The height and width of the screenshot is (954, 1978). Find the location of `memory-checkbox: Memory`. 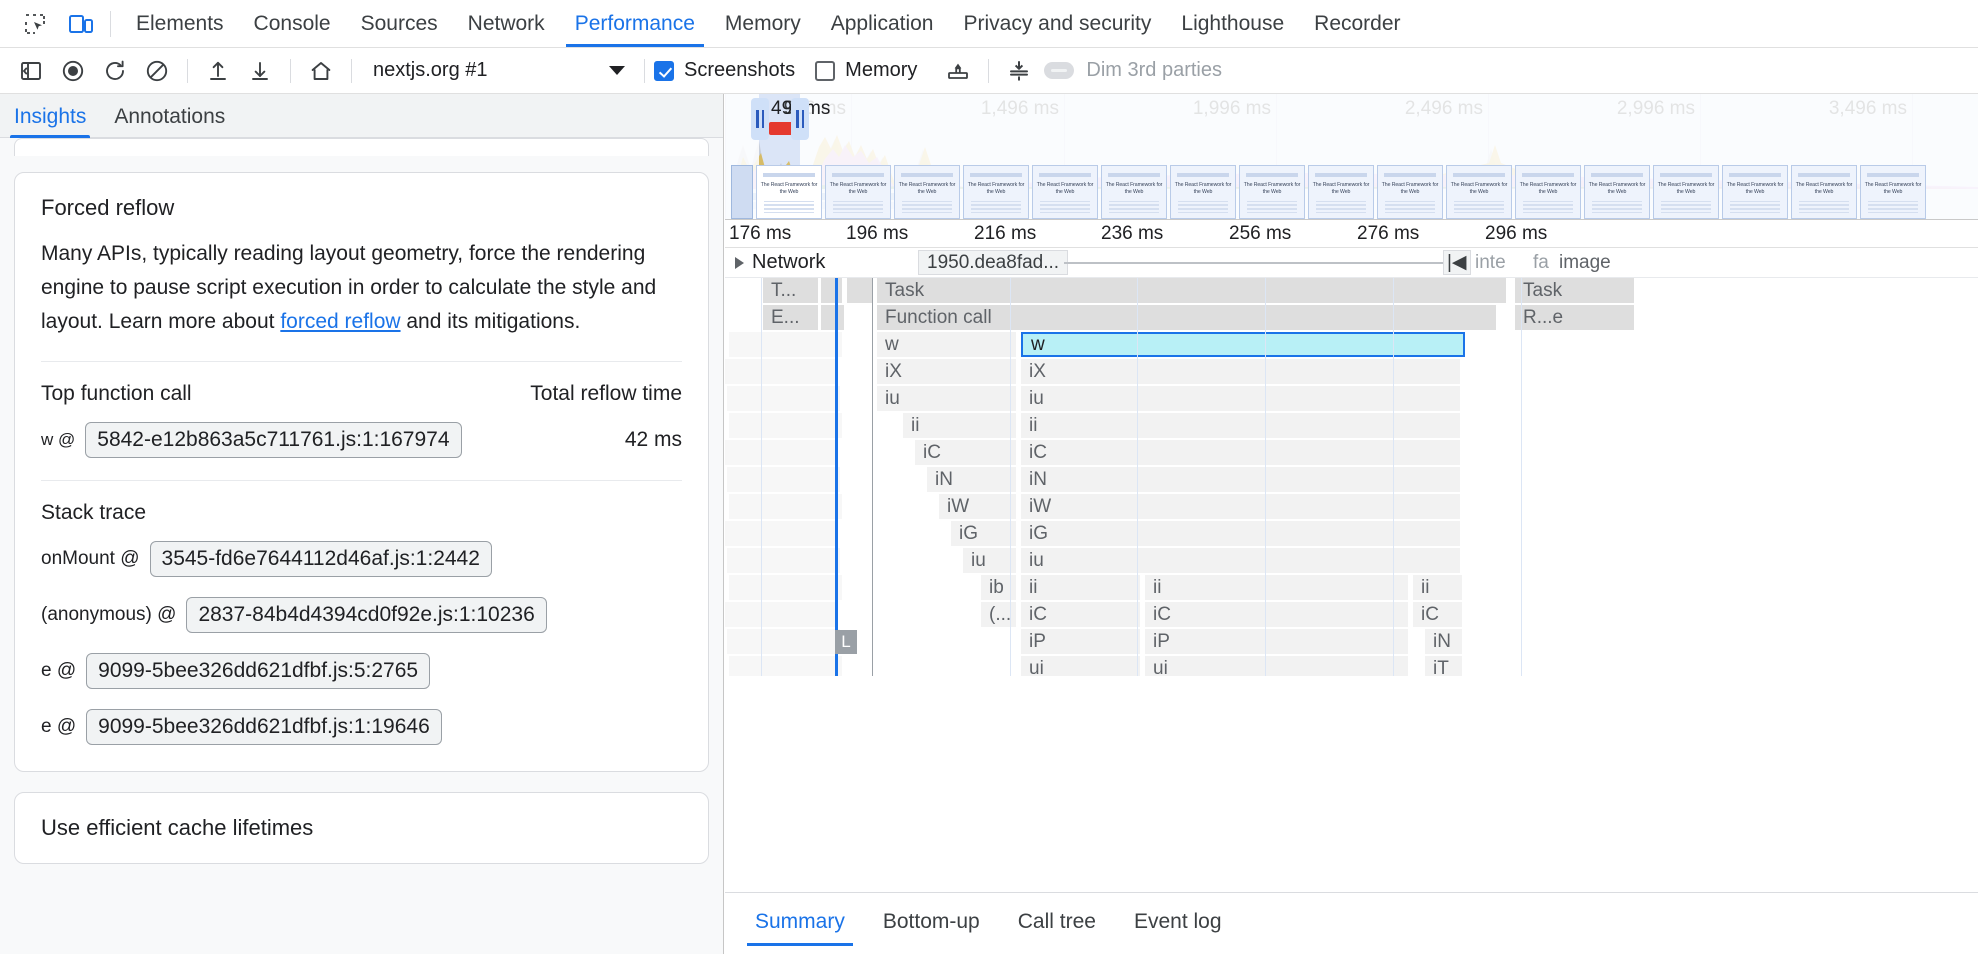

memory-checkbox: Memory is located at coordinates (866, 70).